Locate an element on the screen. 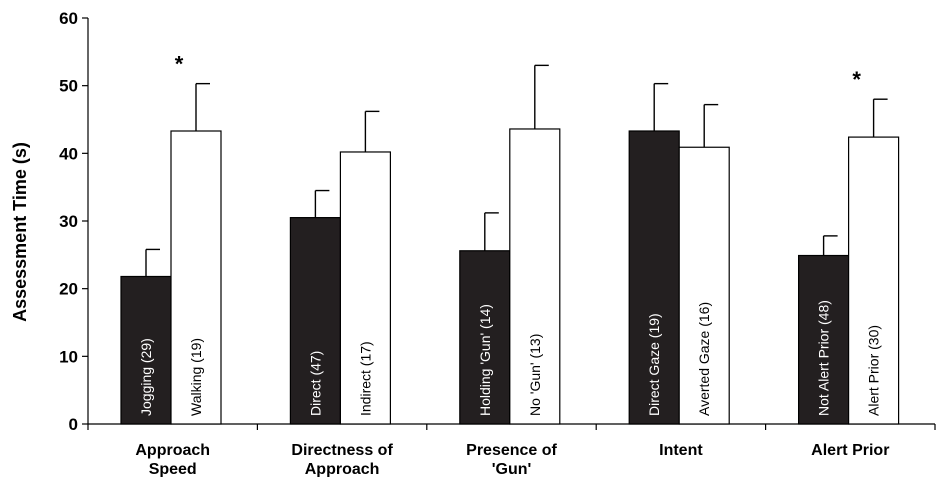  category-label: Alert Prior is located at coordinates (850, 450).